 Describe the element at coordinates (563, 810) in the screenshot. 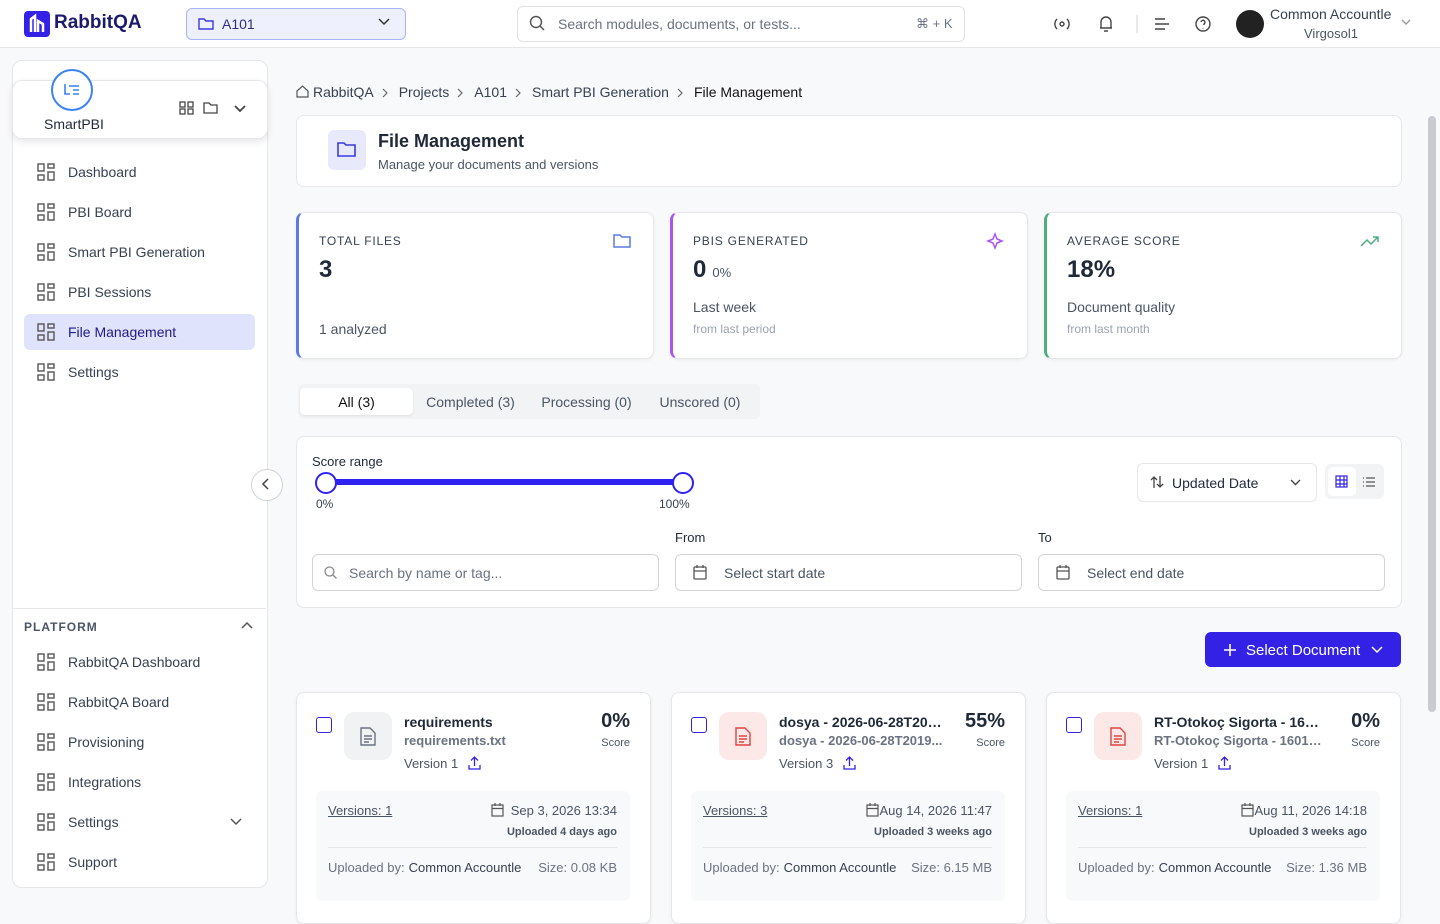

I see `file-date: Sep 3, 2026 13:34` at that location.